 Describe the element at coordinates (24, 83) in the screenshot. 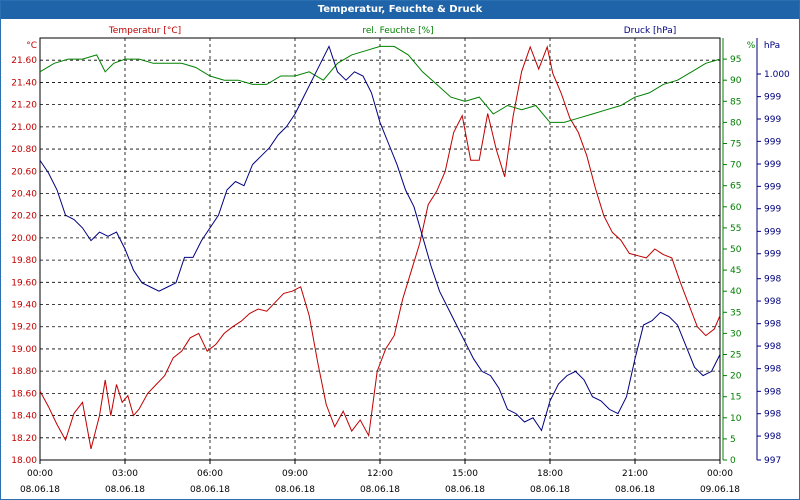

I see `temp-tick-label: 21.40` at that location.